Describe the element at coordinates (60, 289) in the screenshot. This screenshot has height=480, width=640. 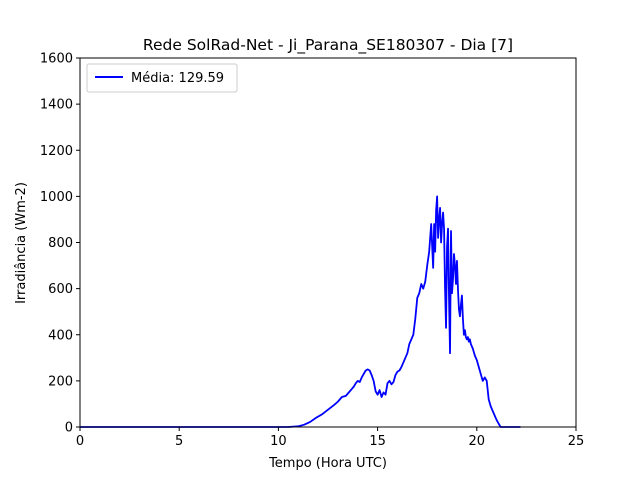
I see `y-tick-label: 600` at that location.